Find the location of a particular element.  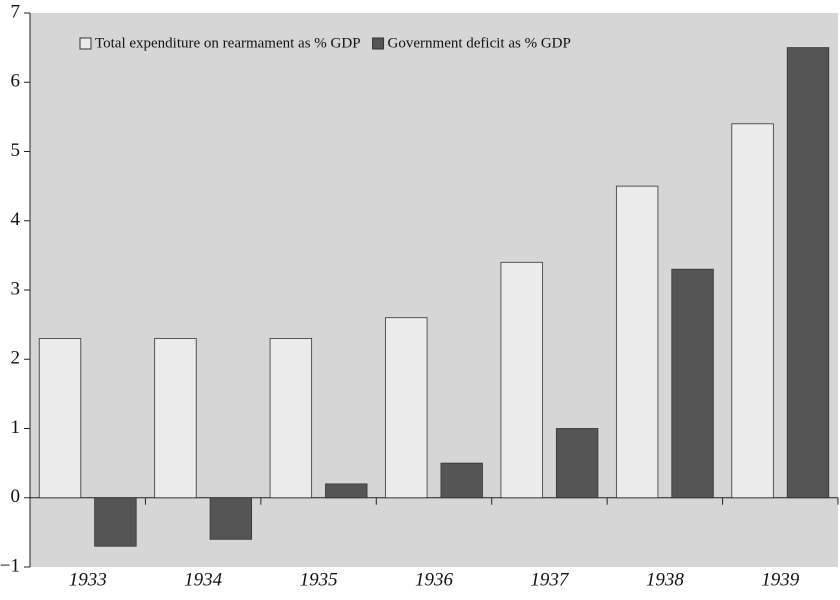

x-tick-label: 1935 is located at coordinates (319, 579).